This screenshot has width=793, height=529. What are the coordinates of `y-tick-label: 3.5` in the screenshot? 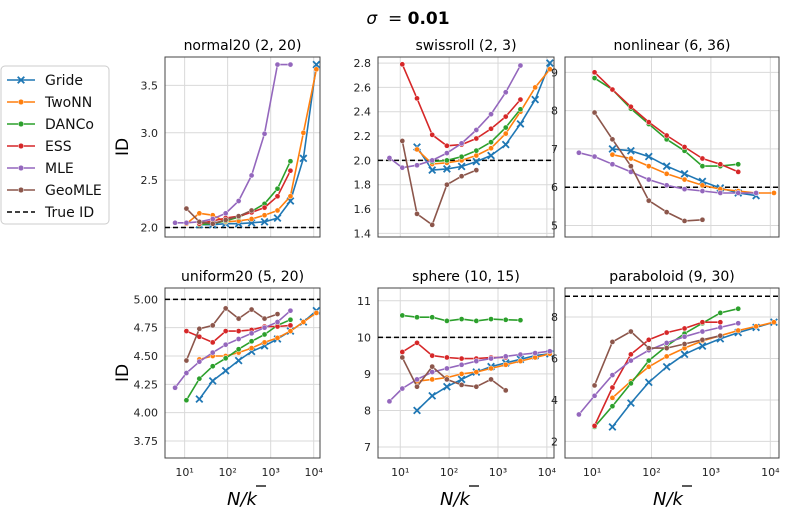 It's located at (150, 85).